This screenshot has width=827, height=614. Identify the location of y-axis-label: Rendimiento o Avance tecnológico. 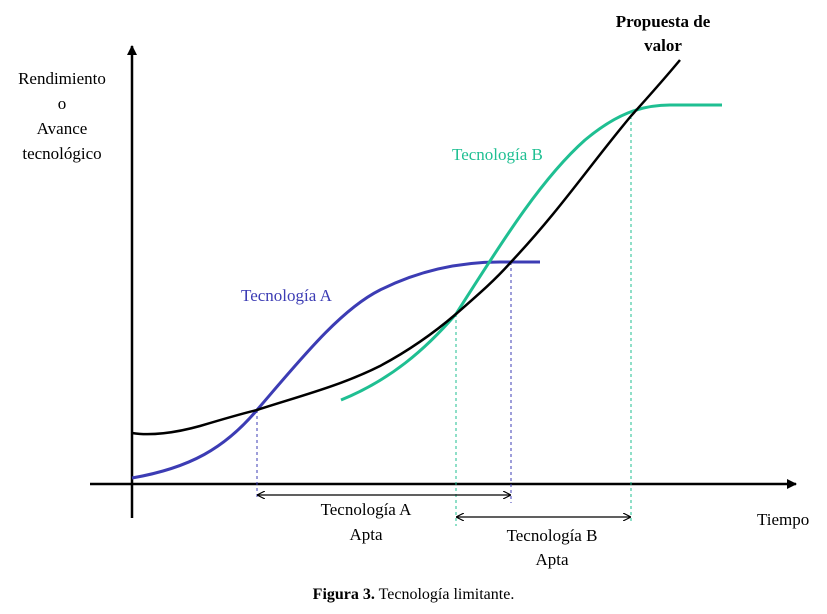
(62, 116).